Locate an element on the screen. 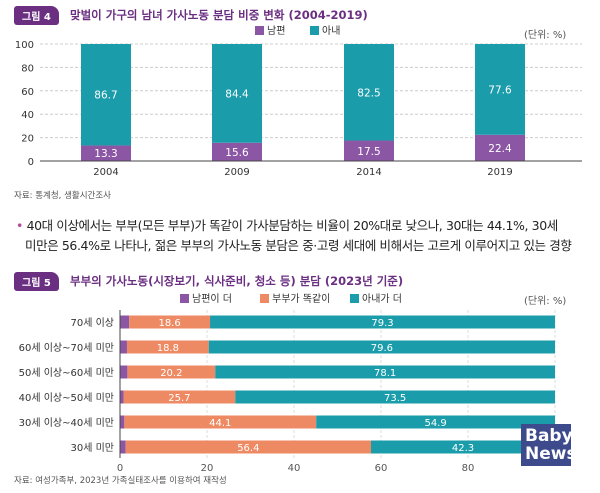 The width and height of the screenshot is (600, 493). y-tick-label: 40 is located at coordinates (27, 115).